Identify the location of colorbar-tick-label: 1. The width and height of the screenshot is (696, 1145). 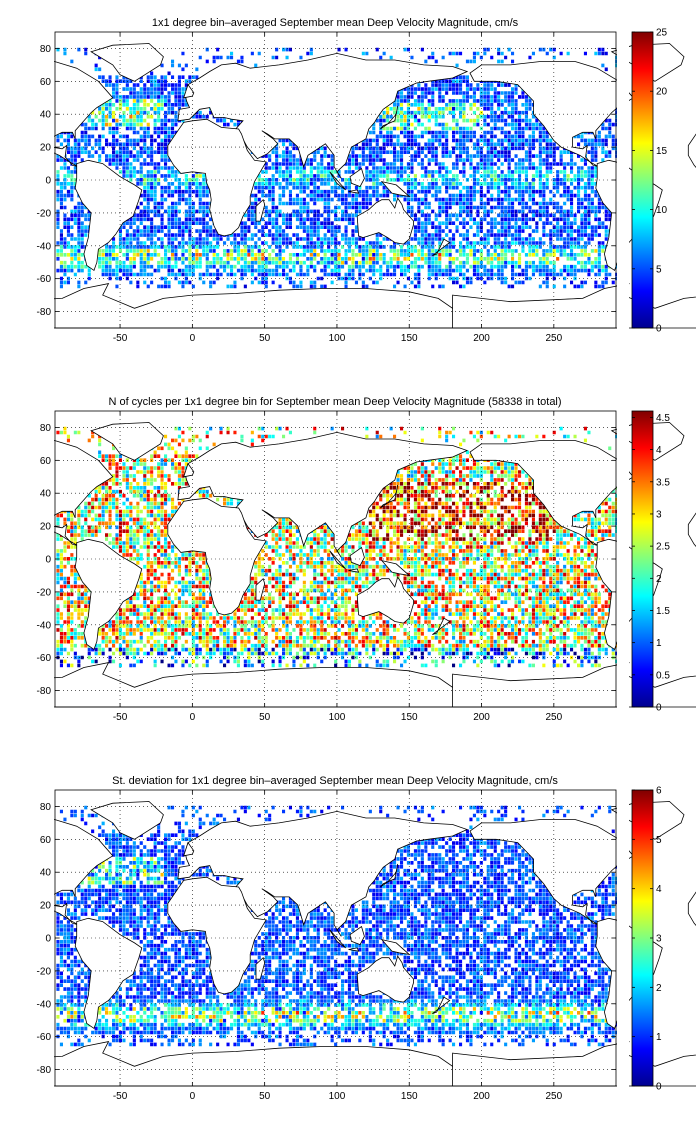
(659, 1037).